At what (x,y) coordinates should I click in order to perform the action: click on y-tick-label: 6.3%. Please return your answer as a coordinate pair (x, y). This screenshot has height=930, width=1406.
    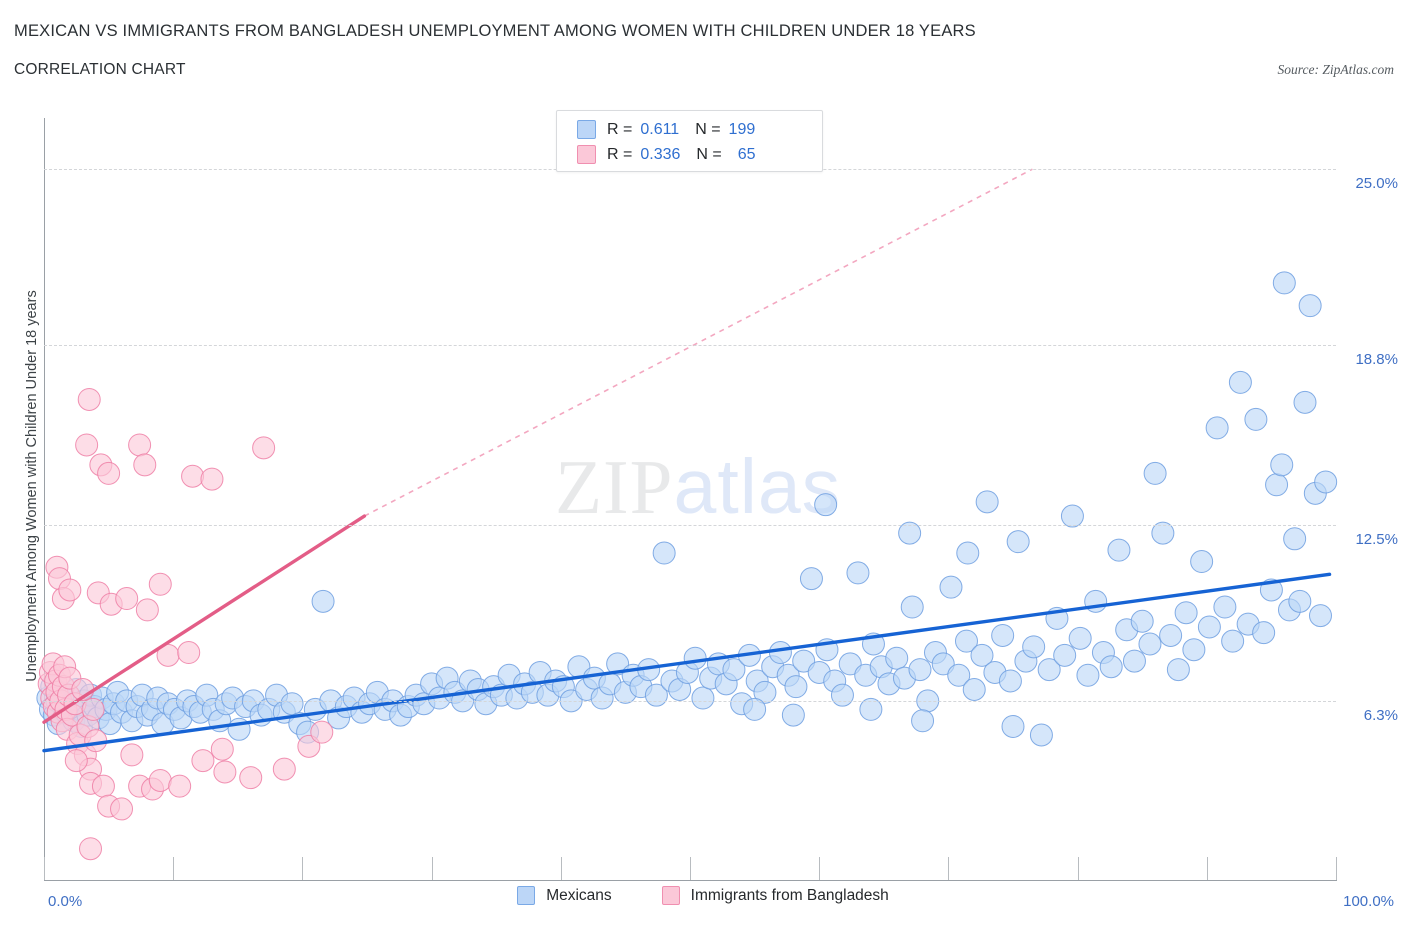
    Looking at the image, I should click on (1380, 715).